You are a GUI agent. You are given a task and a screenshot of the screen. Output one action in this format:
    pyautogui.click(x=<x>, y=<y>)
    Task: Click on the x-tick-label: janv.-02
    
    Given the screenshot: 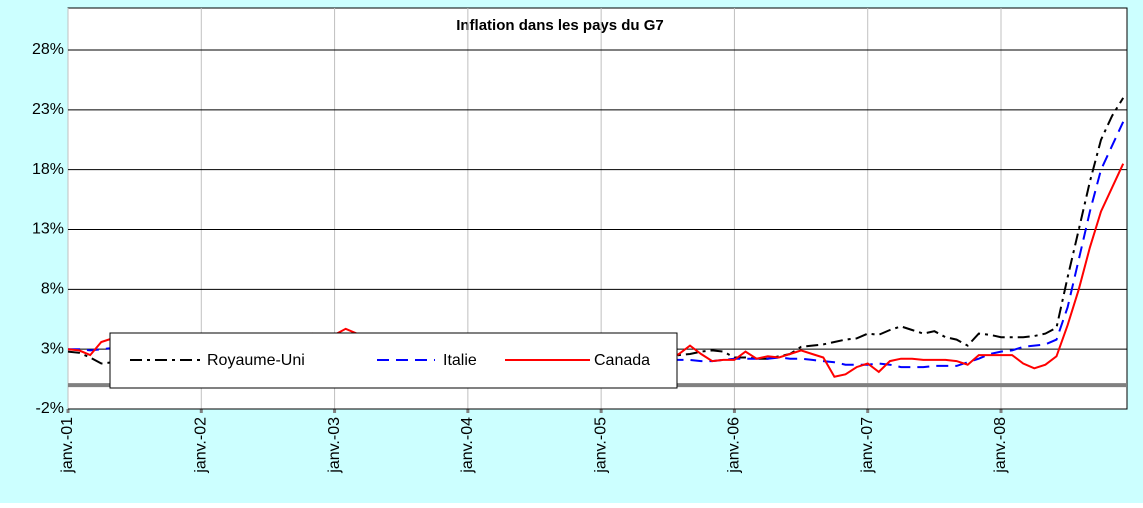 What is the action you would take?
    pyautogui.click(x=201, y=445)
    